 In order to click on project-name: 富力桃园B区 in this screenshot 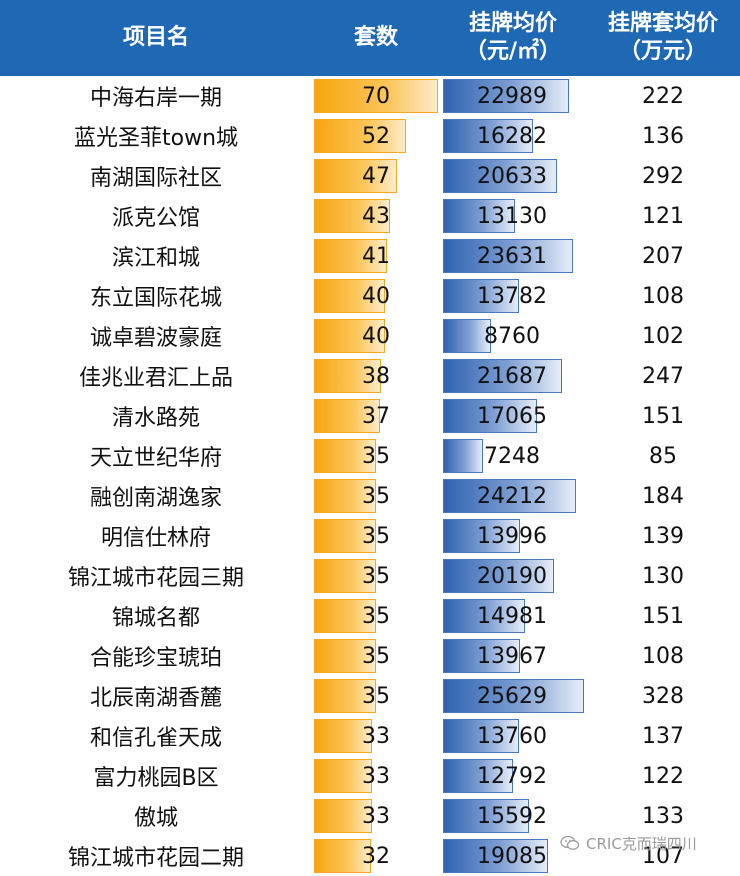, I will do `click(156, 778)`.